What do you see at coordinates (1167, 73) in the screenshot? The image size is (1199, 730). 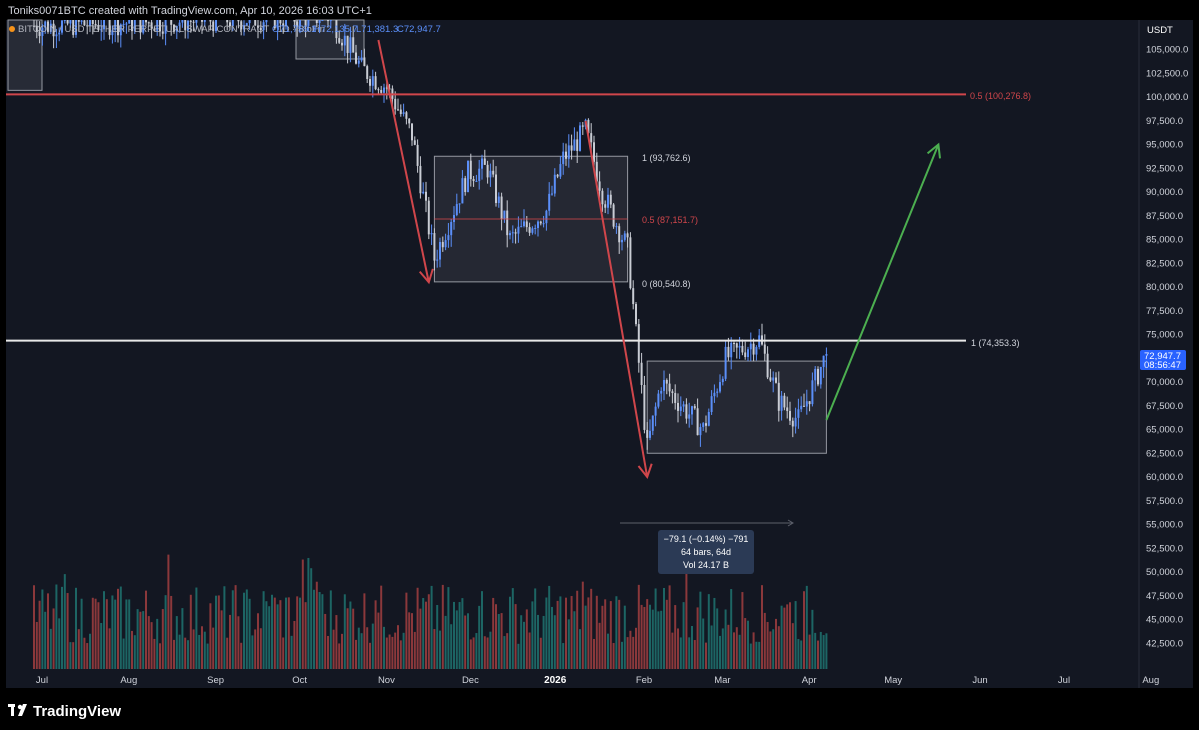 I see `price-tick-label: 102,500.0` at bounding box center [1167, 73].